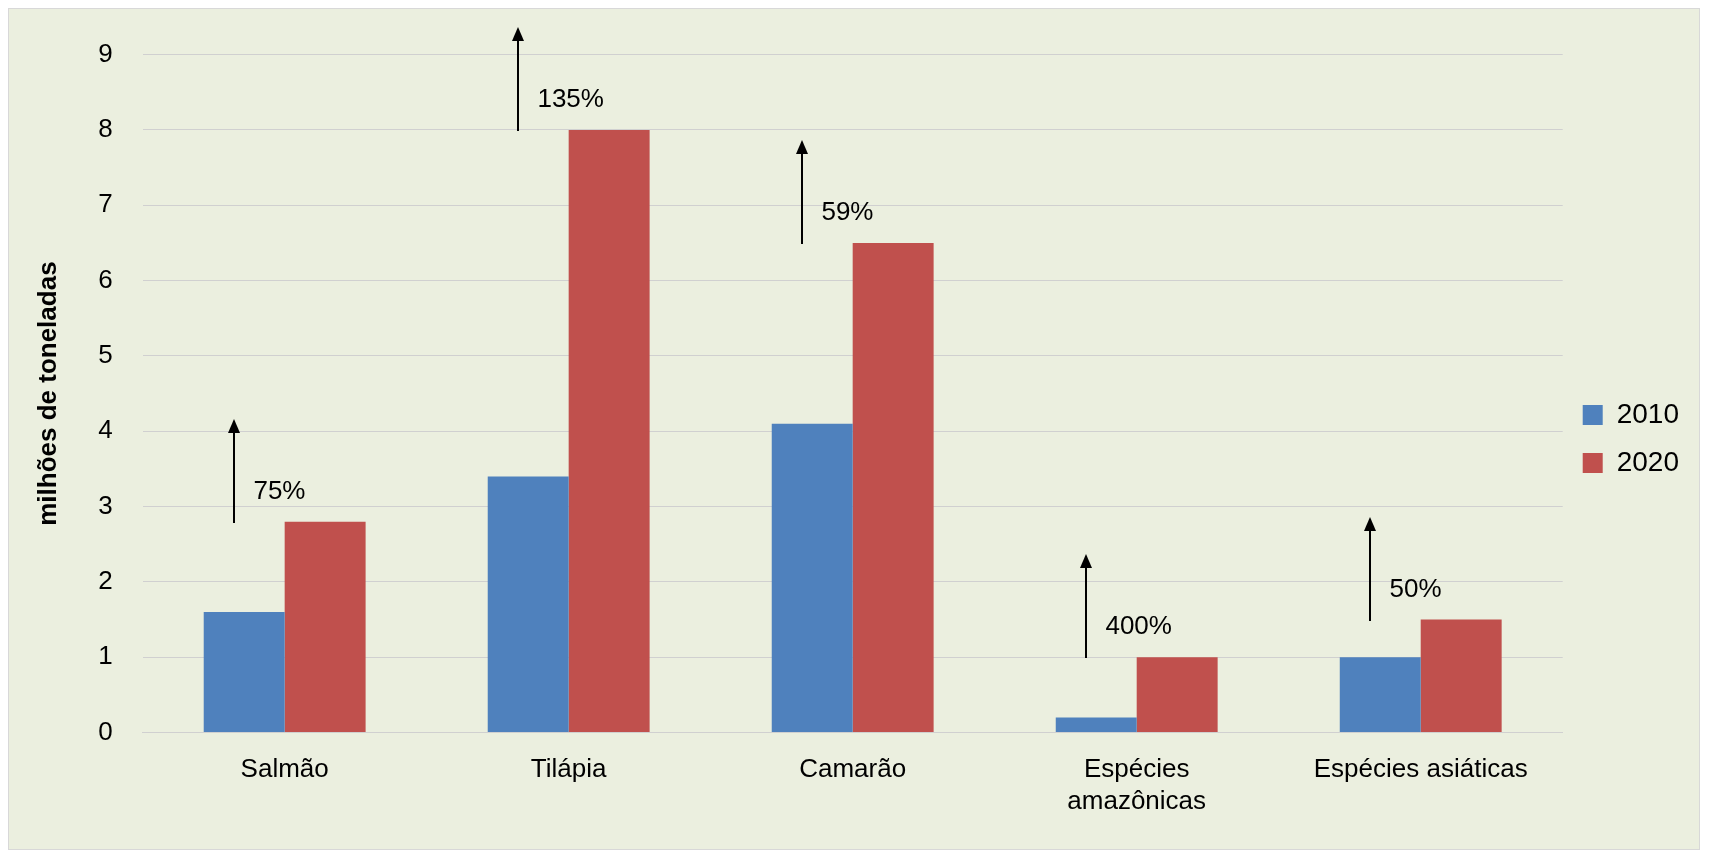 The width and height of the screenshot is (1714, 863). What do you see at coordinates (570, 98) in the screenshot?
I see `annotation: 135%` at bounding box center [570, 98].